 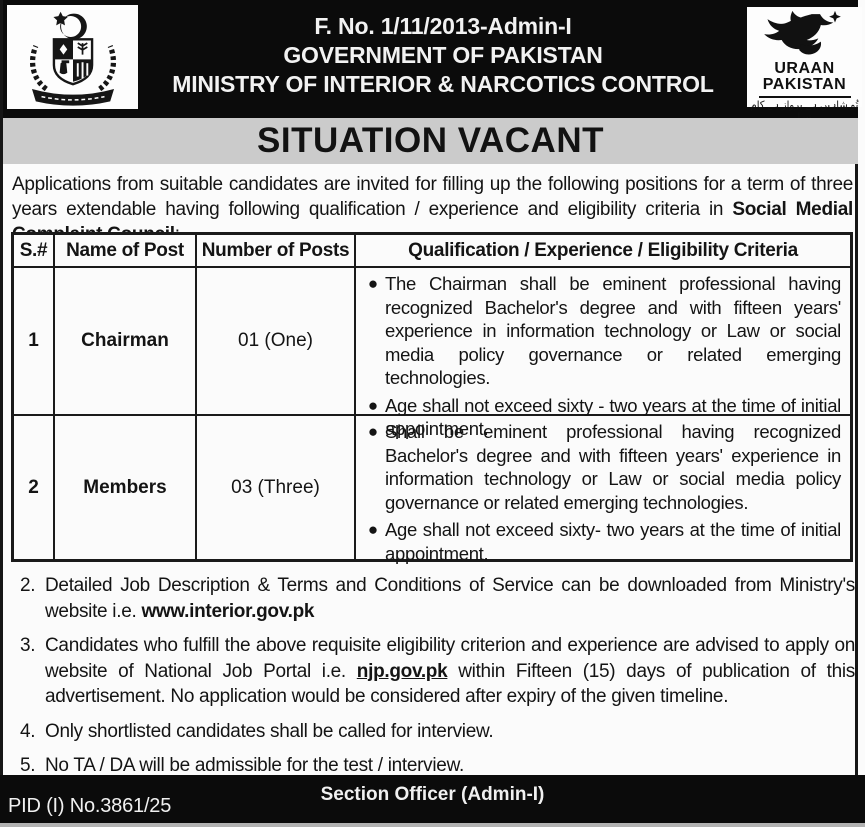 I want to click on note-number: 5., so click(x=28, y=765).